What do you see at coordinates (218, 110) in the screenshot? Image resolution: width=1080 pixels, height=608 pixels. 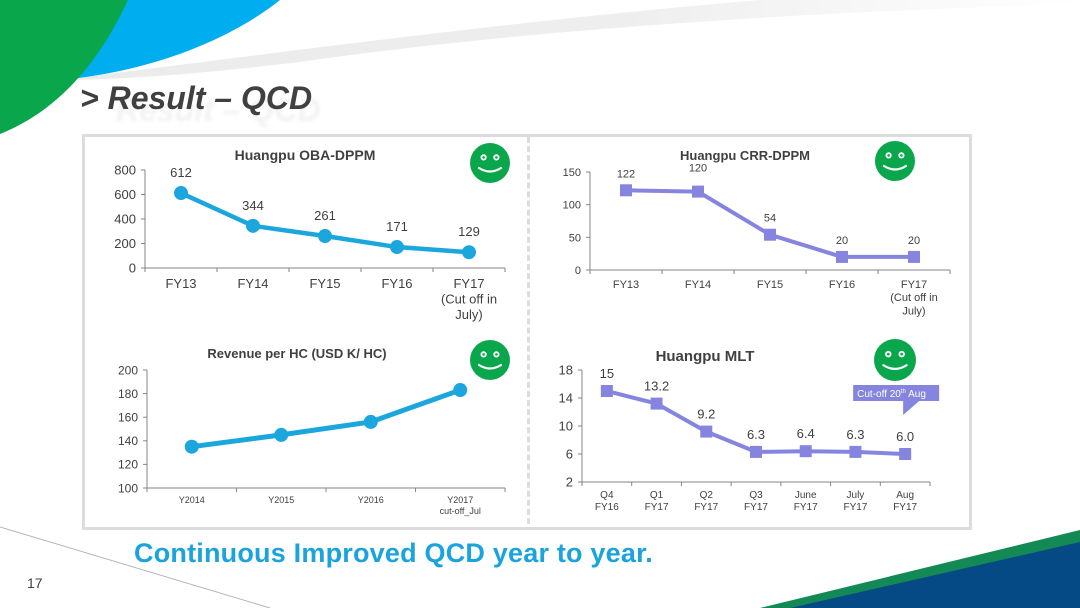 I see `slide-title-reflection: Result – QCD` at bounding box center [218, 110].